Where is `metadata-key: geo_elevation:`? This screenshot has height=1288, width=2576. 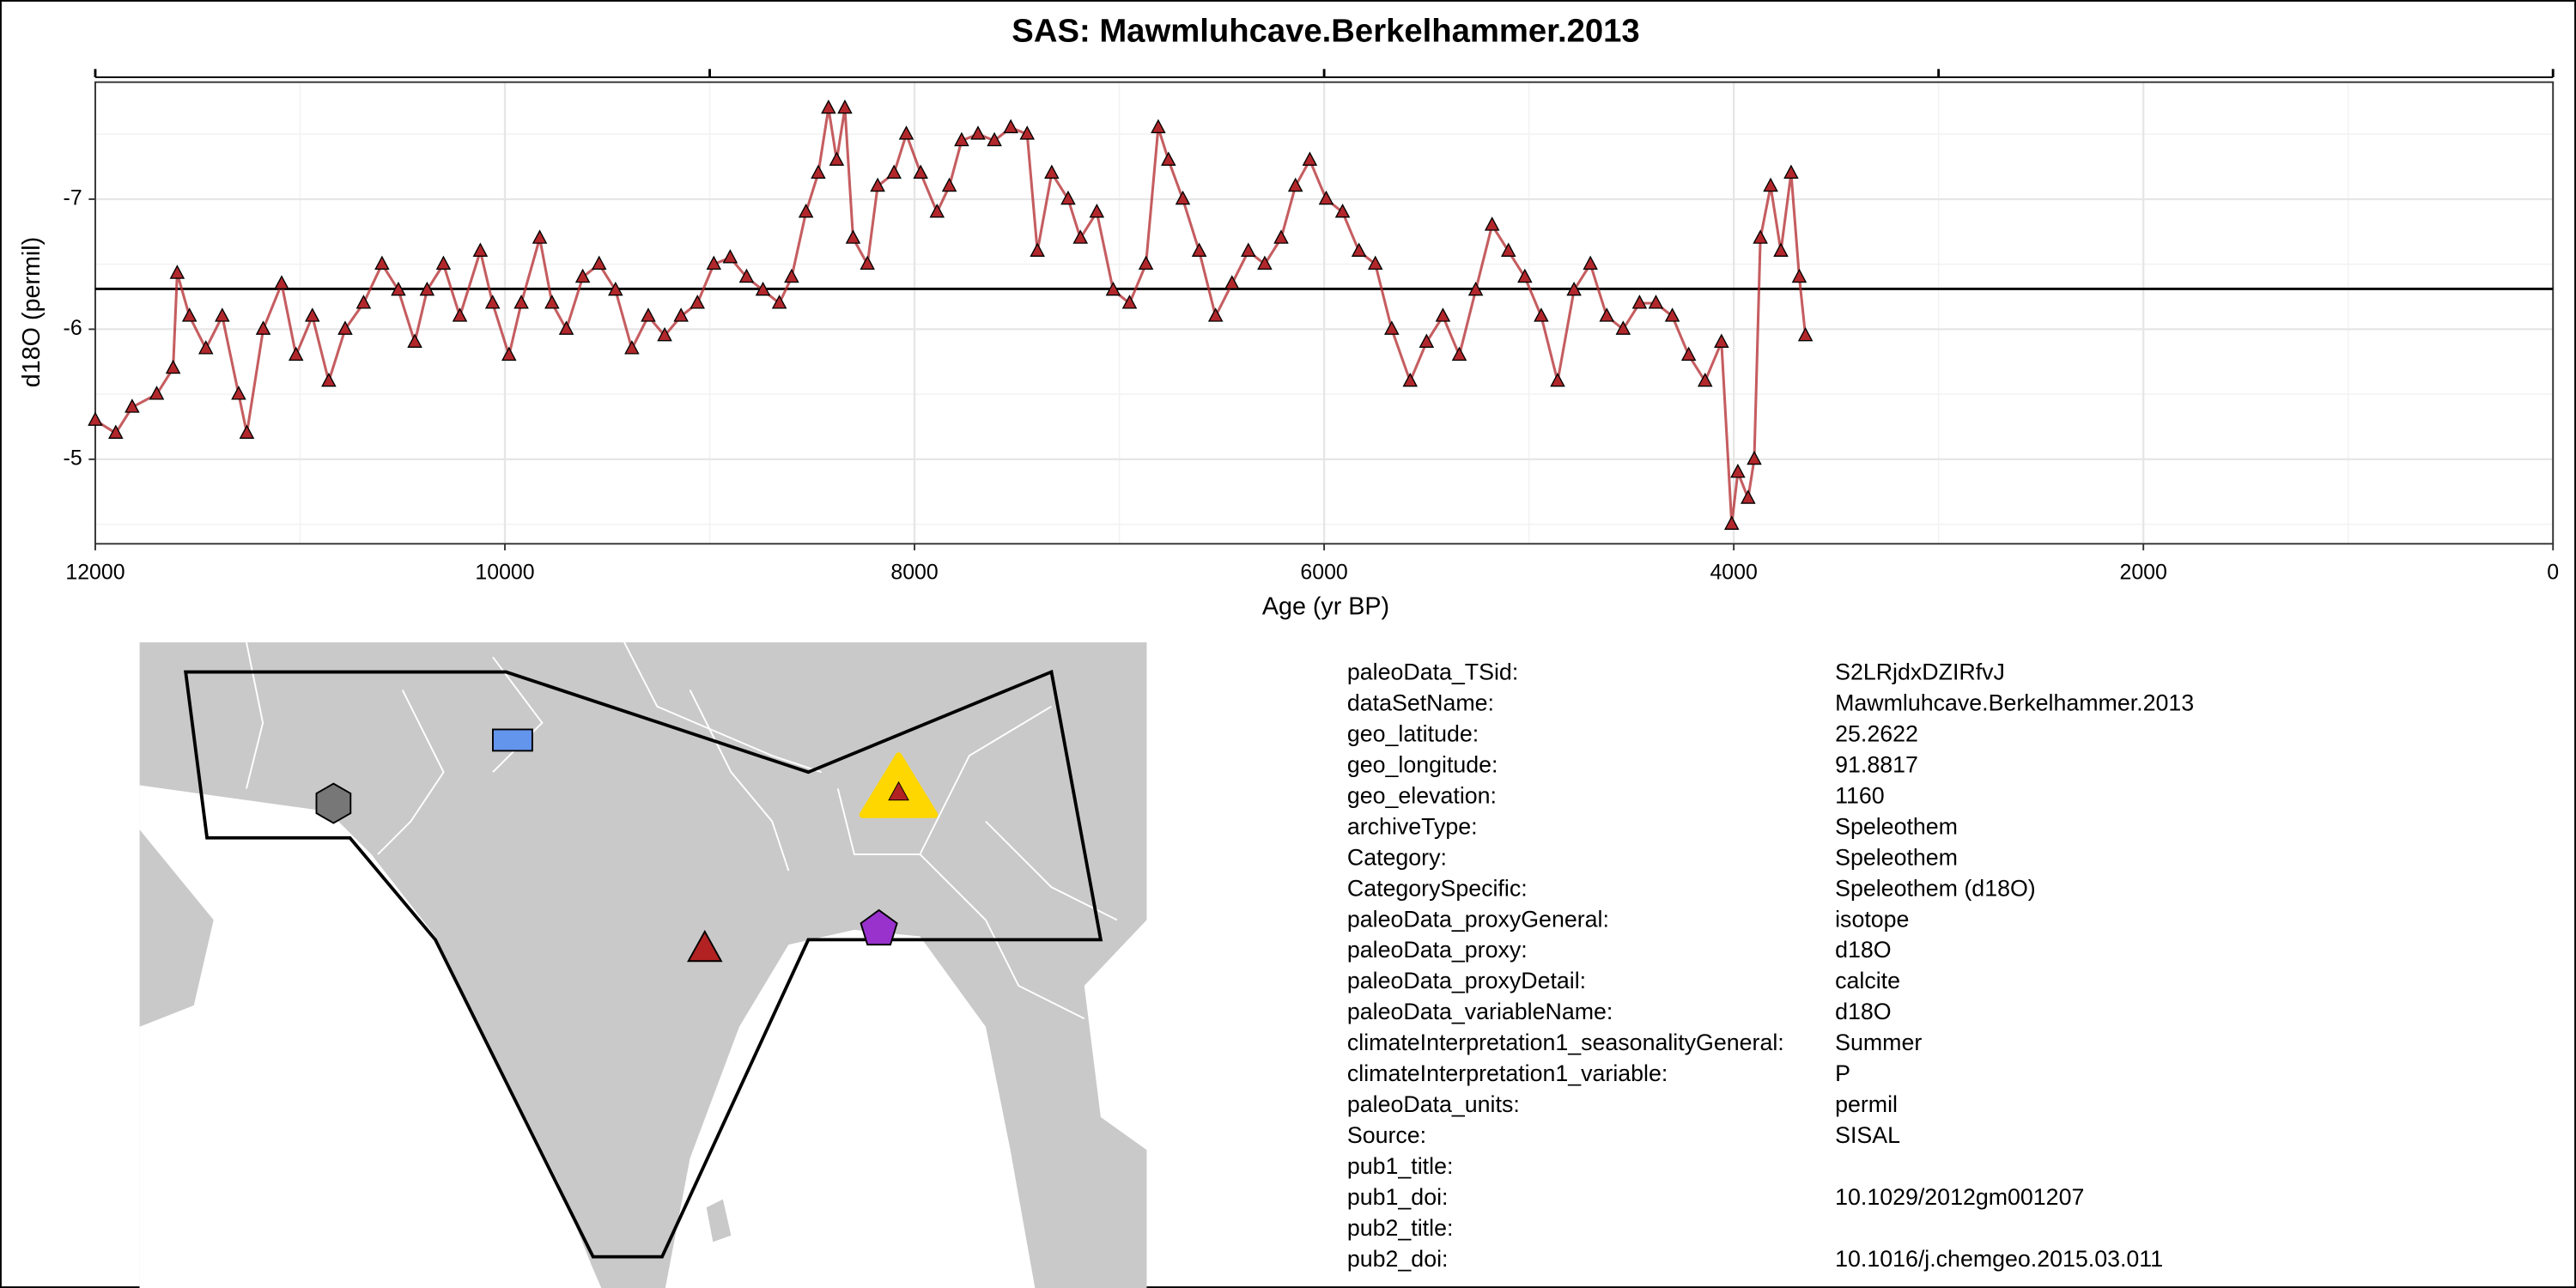
metadata-key: geo_elevation: is located at coordinates (1422, 795).